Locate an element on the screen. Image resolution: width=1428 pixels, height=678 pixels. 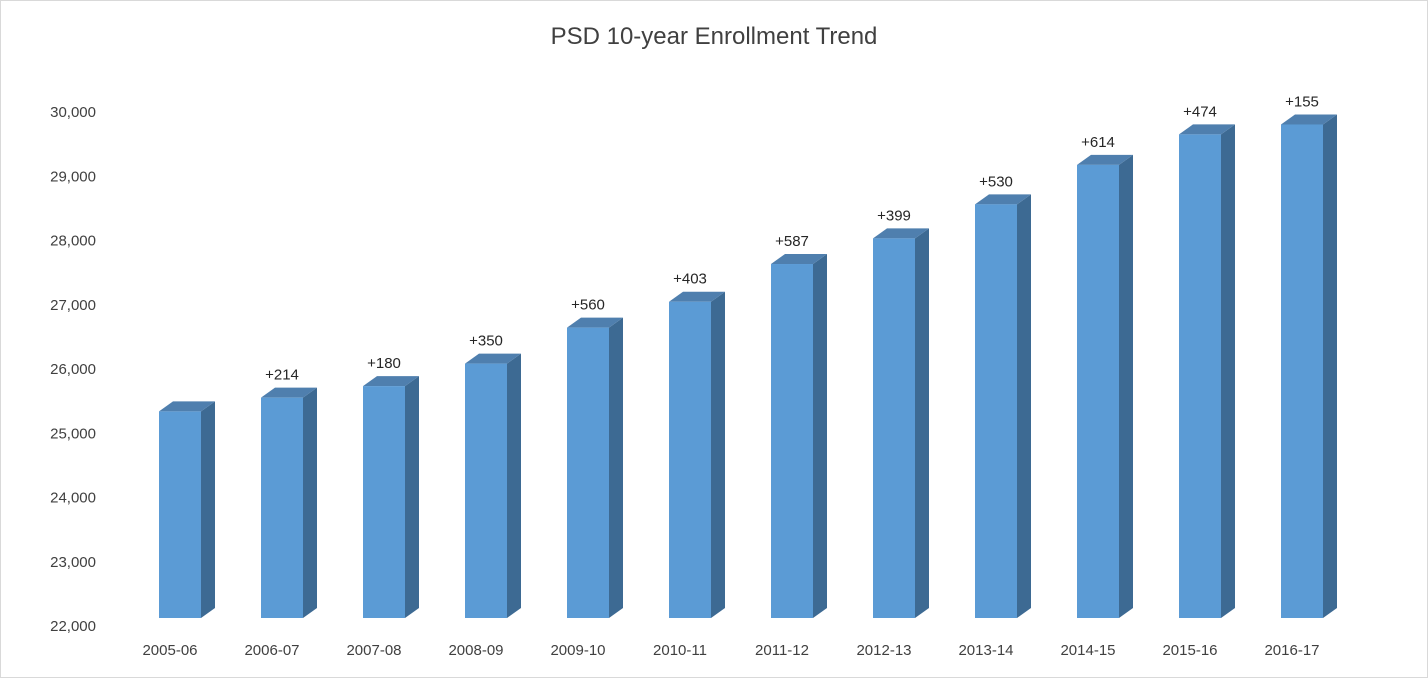
data-label: +587 is located at coordinates (792, 241).